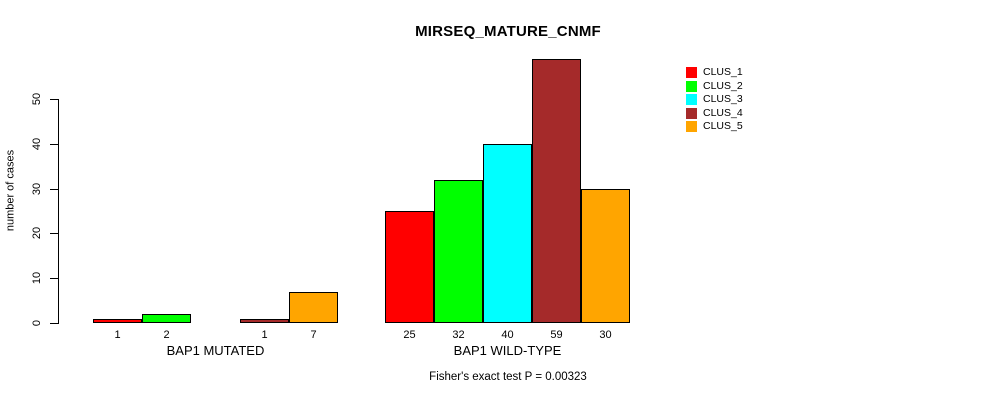 The image size is (990, 400). I want to click on bar-value-label: 32, so click(458, 335).